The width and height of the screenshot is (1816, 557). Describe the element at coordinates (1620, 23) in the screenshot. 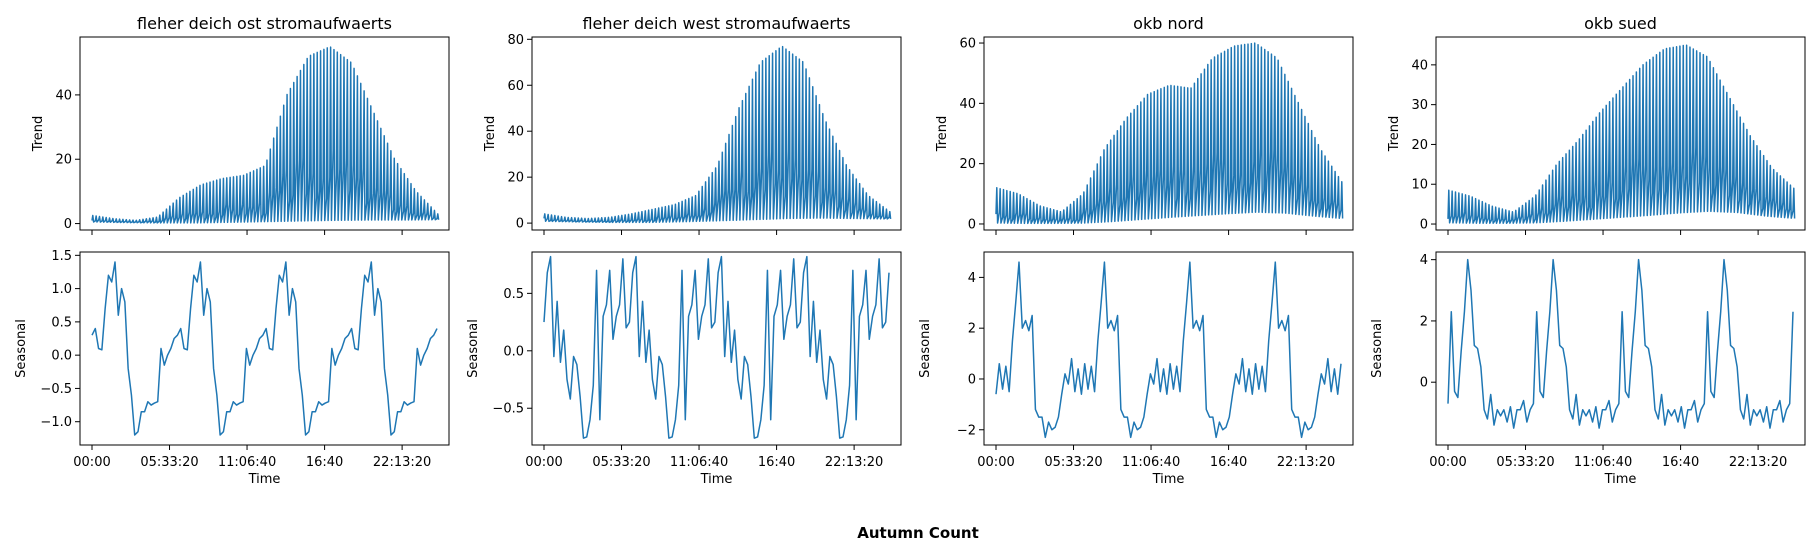

I see `subplot-title: okb sued` at that location.